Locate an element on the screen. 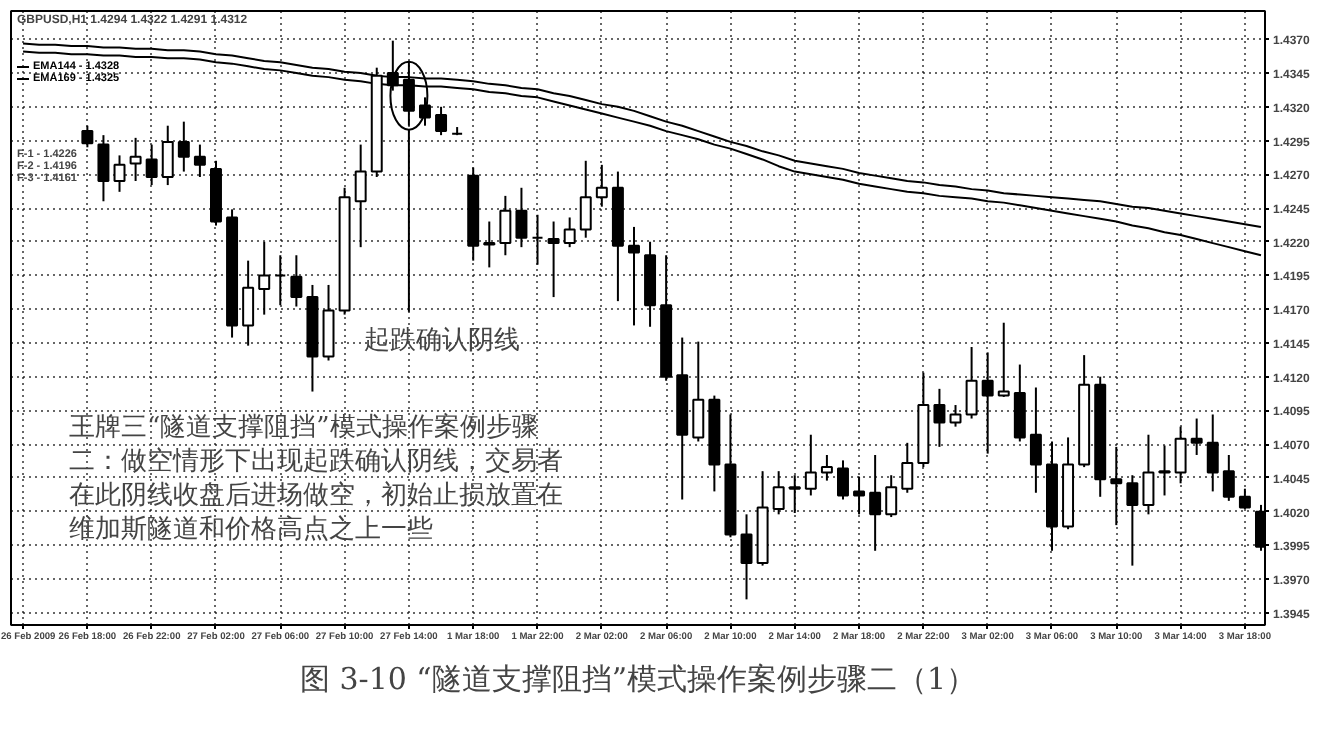 The image size is (1324, 736). text: 图 3-10 “隧道支撑阻挡”模式操作案例步骤二（1） is located at coordinates (638, 679).